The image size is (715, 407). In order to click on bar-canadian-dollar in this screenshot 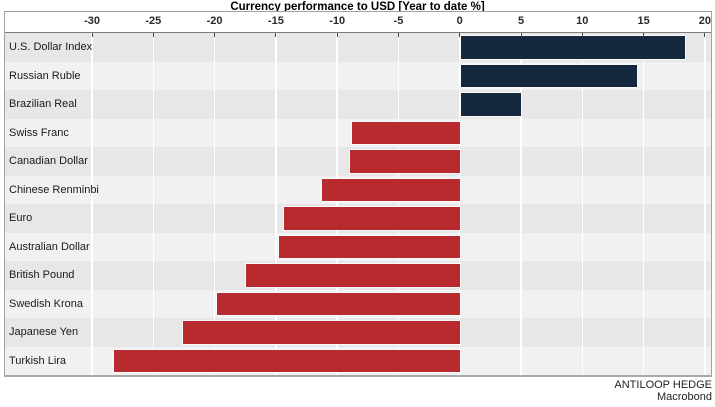, I will do `click(405, 161)`.